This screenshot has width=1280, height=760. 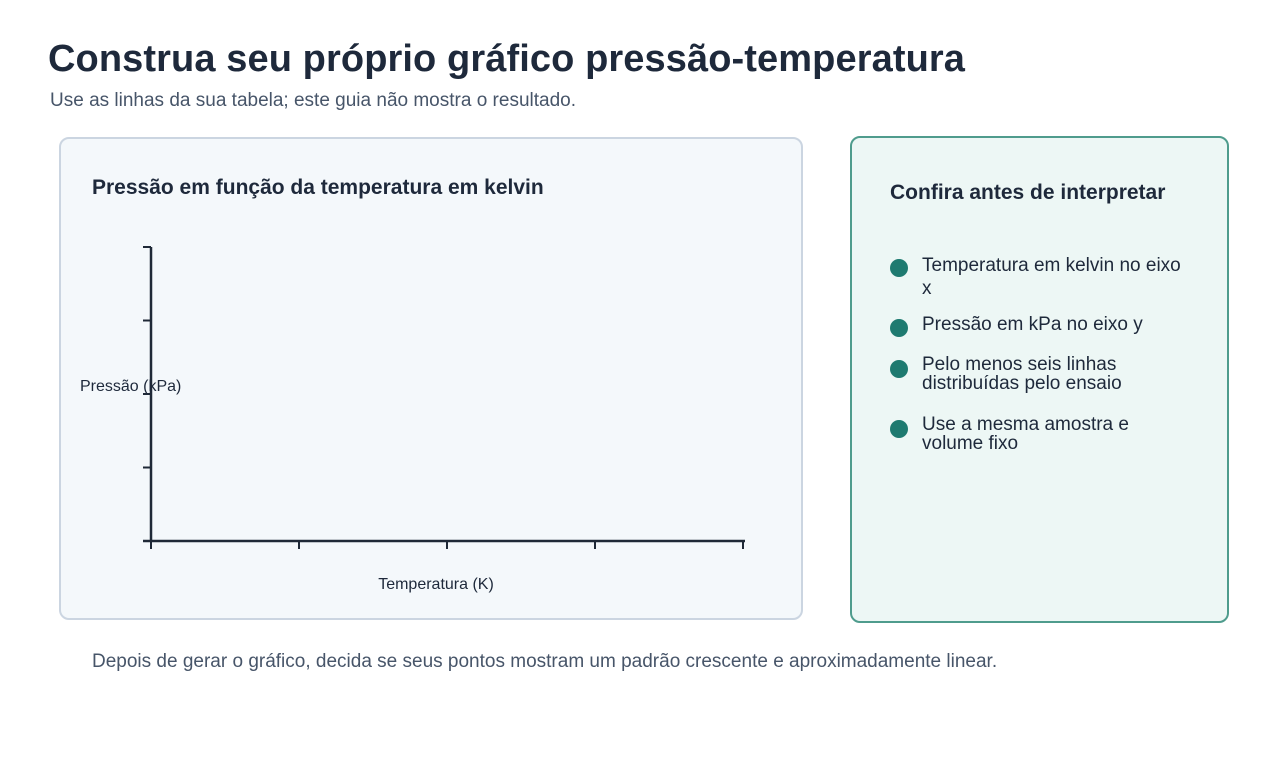 What do you see at coordinates (130, 386) in the screenshot?
I see `y-axis-label: Pressão (kPa)` at bounding box center [130, 386].